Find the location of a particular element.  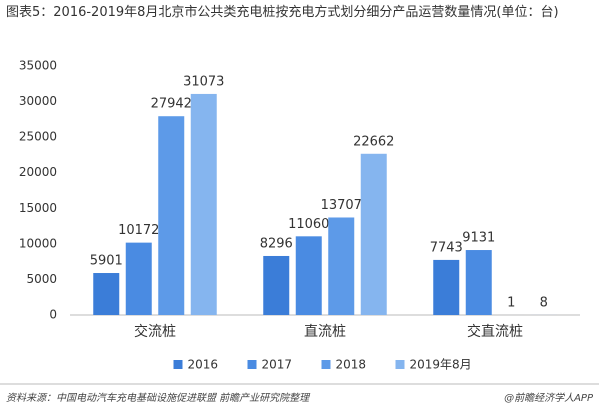

y-tick-label: 35000 is located at coordinates (38, 66).